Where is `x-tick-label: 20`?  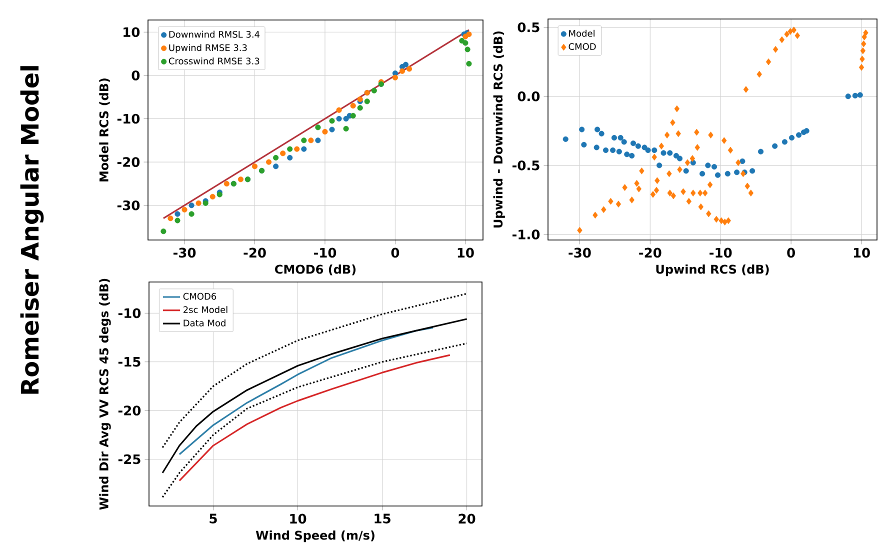 x-tick-label: 20 is located at coordinates (467, 519).